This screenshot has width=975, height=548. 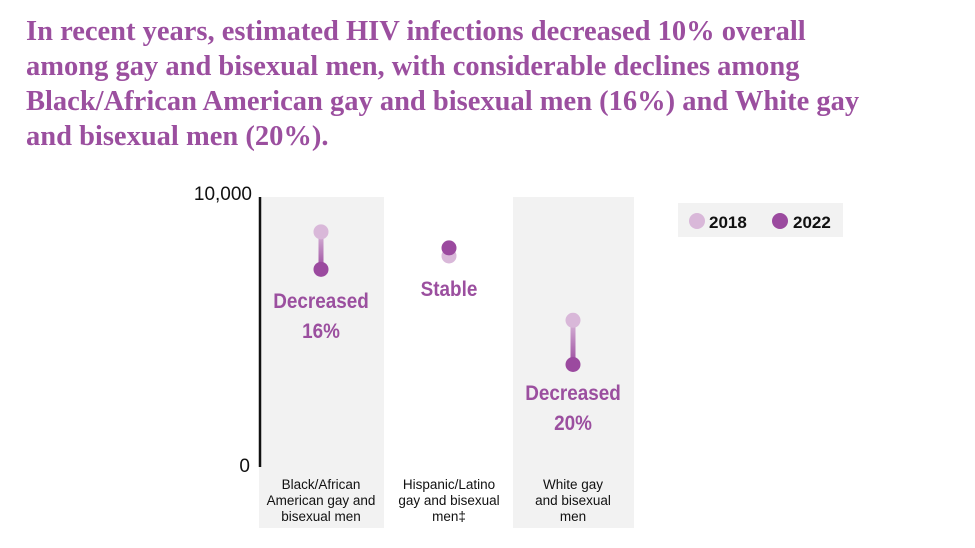 I want to click on change-annotation: 20%, so click(x=573, y=423).